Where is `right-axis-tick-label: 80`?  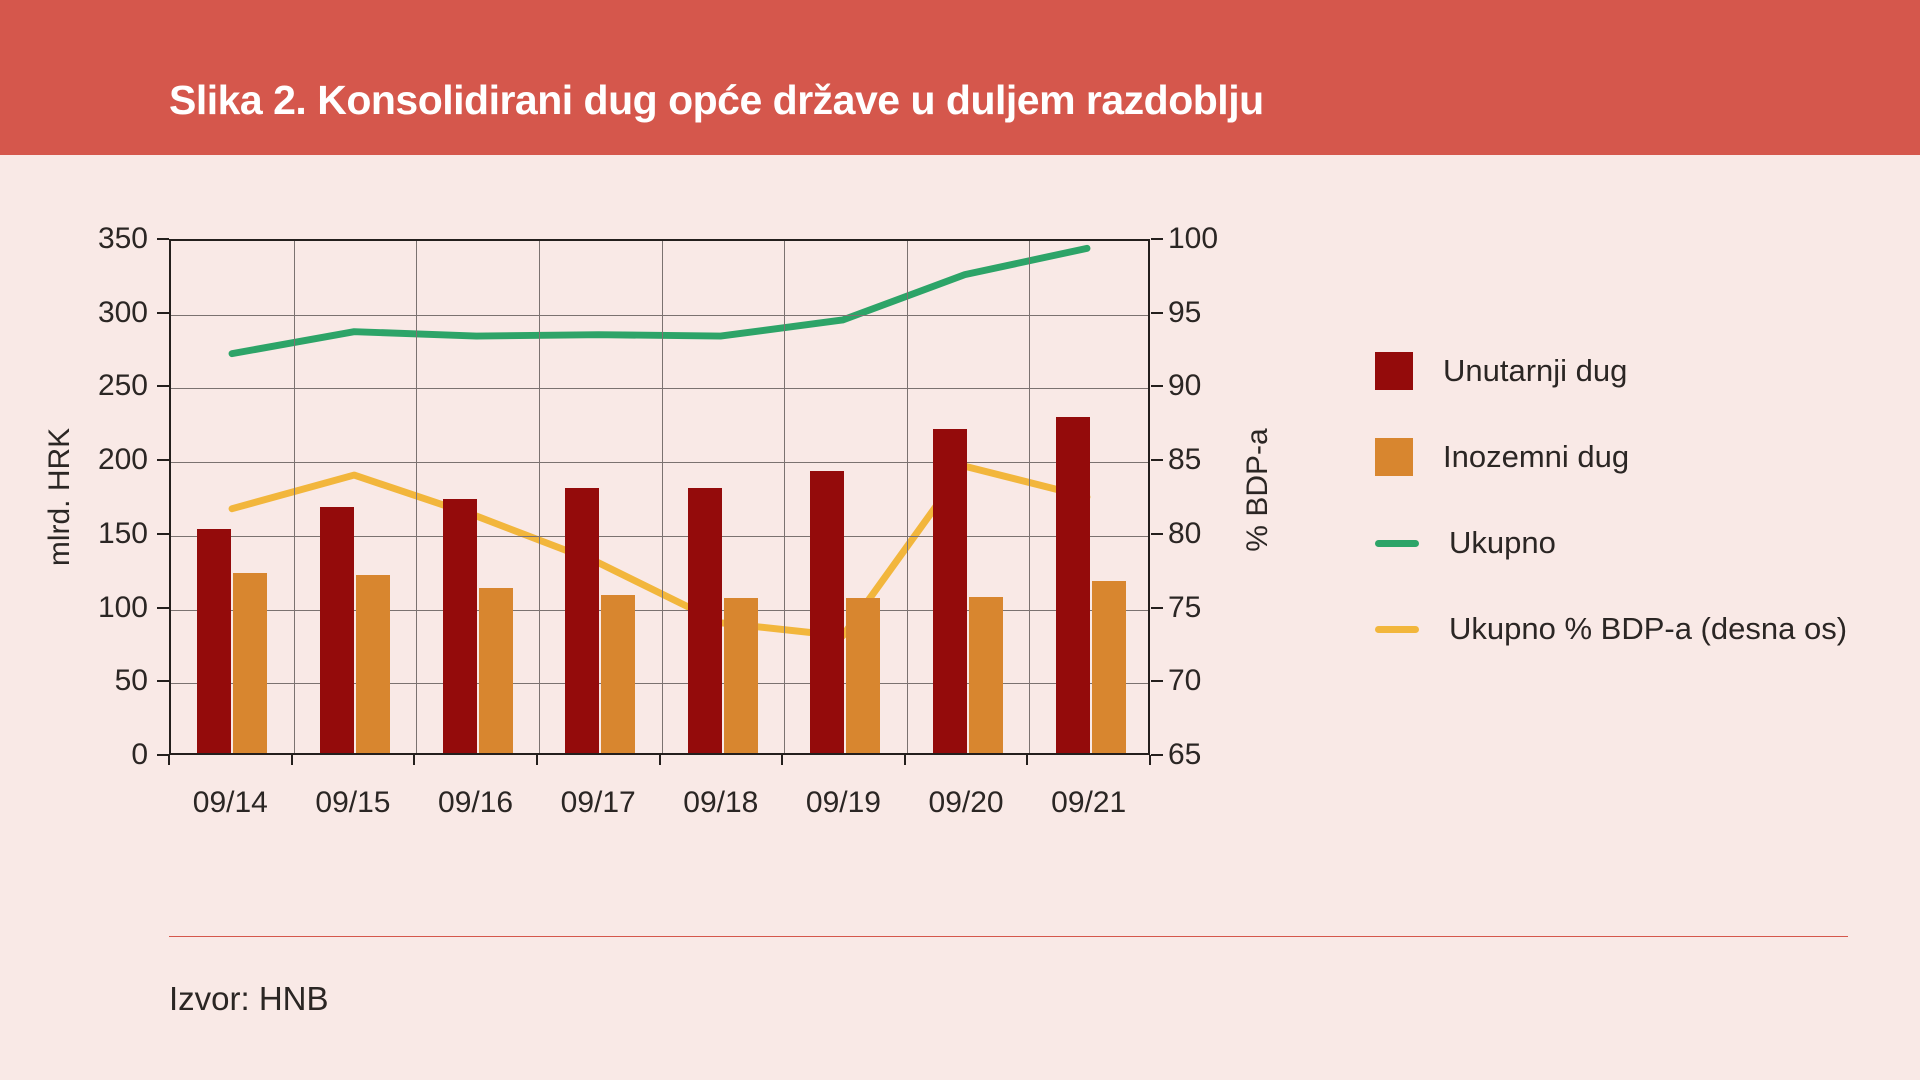
right-axis-tick-label: 80 is located at coordinates (1185, 533).